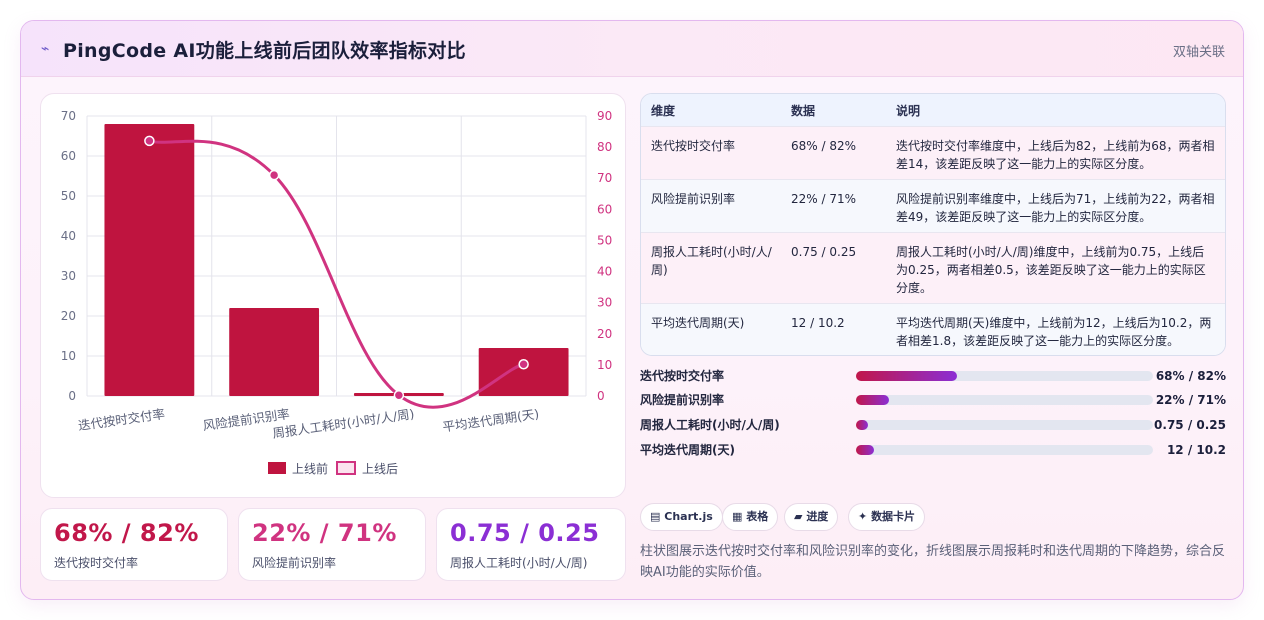 The image size is (1264, 620). I want to click on kpi-label: 周报人工耗时(小时/人/周), so click(519, 563).